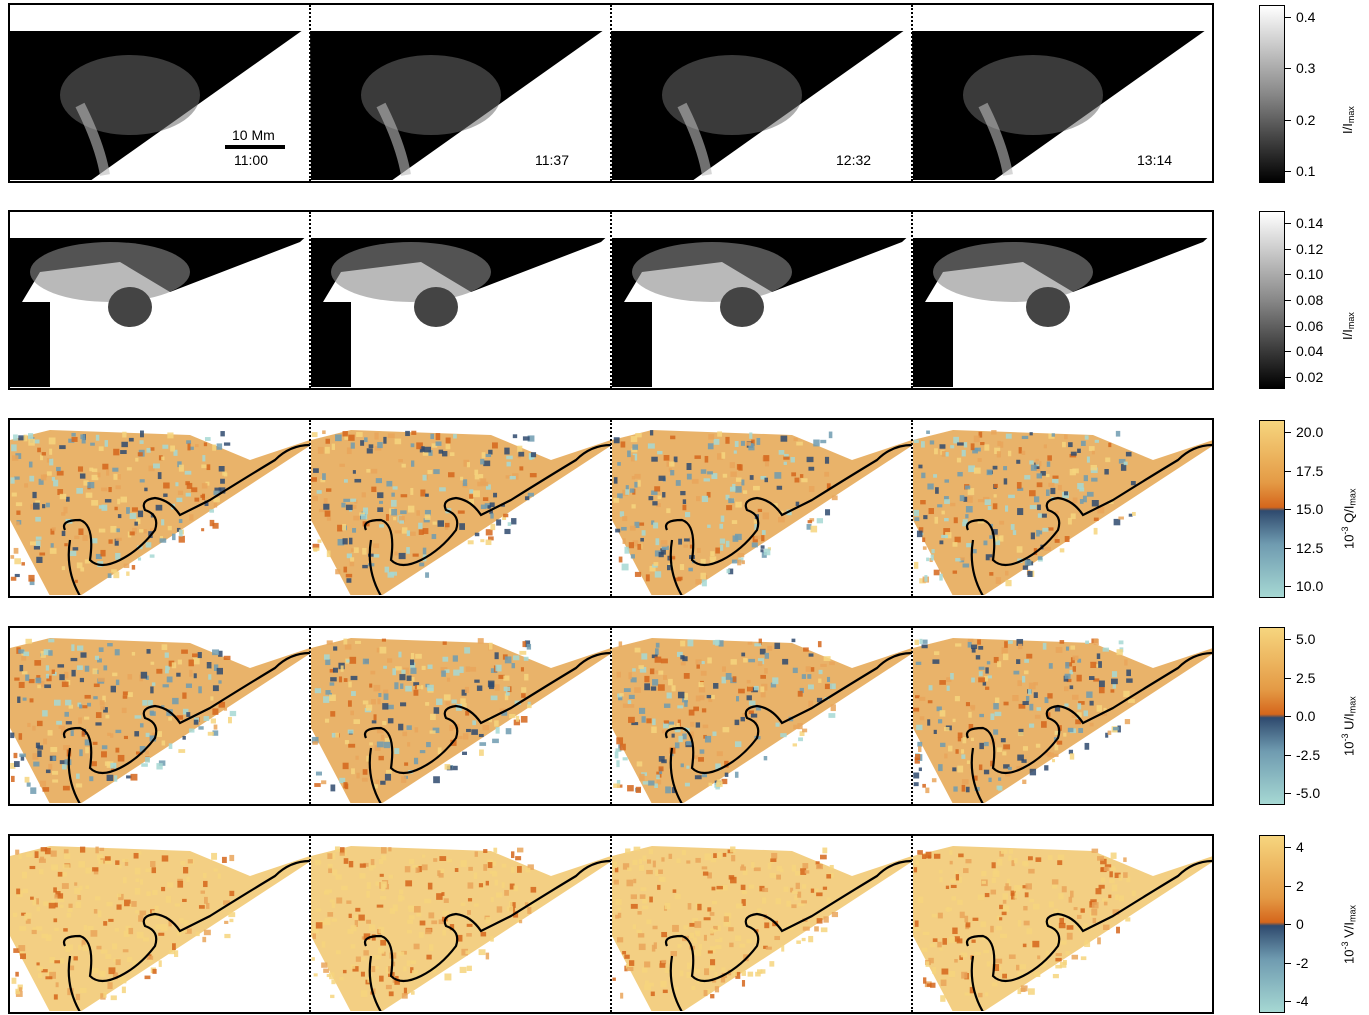 Image resolution: width=1369 pixels, height=1015 pixels. Describe the element at coordinates (552, 160) in the screenshot. I see `timestamp-2: 11:37` at that location.